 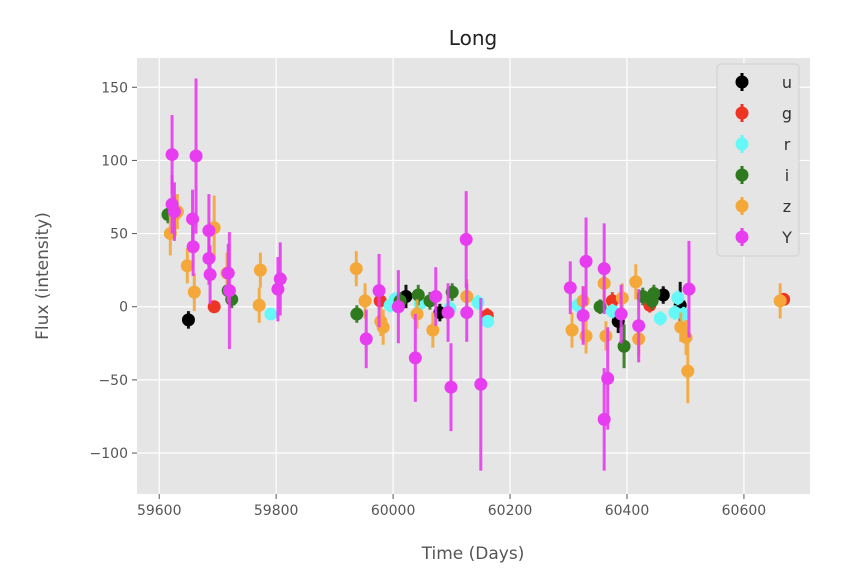 I want to click on x-tick-label: 60600, so click(x=744, y=511).